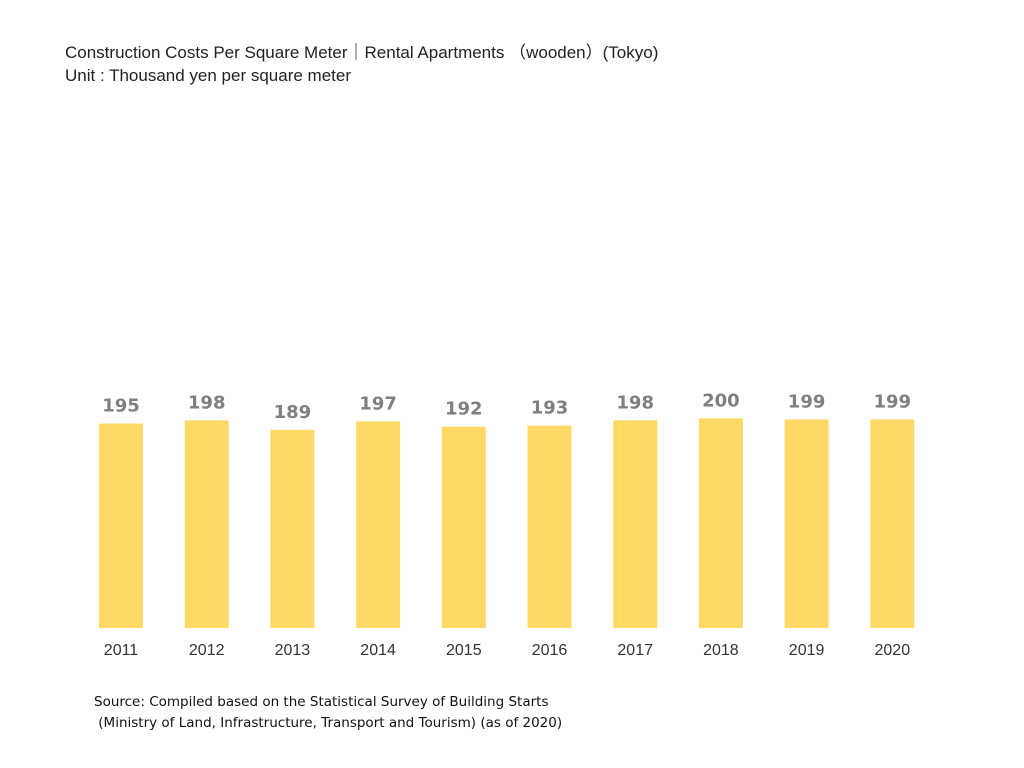 This screenshot has width=1024, height=768. Describe the element at coordinates (506, 406) in the screenshot. I see `value-labels-group: 195 198 189 197 192 193 198 200 199 199` at that location.